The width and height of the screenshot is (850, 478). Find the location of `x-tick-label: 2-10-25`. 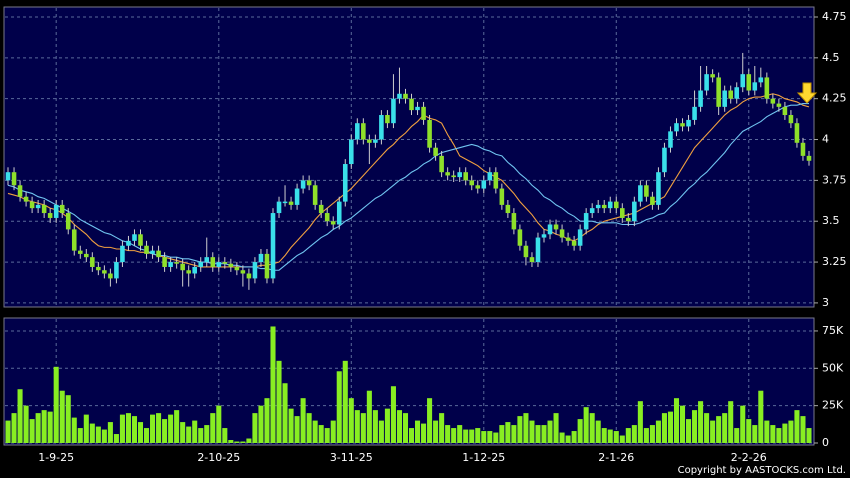

x-tick-label: 2-10-25 is located at coordinates (218, 457).